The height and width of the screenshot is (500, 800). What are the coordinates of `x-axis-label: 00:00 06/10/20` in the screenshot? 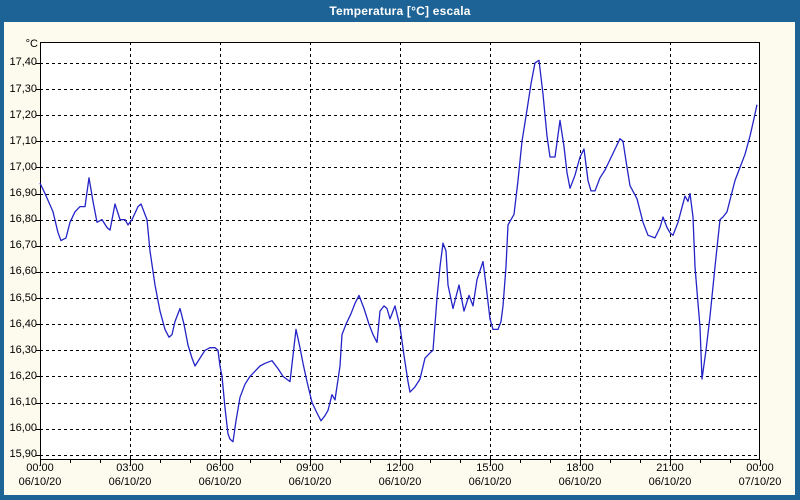 It's located at (40, 475).